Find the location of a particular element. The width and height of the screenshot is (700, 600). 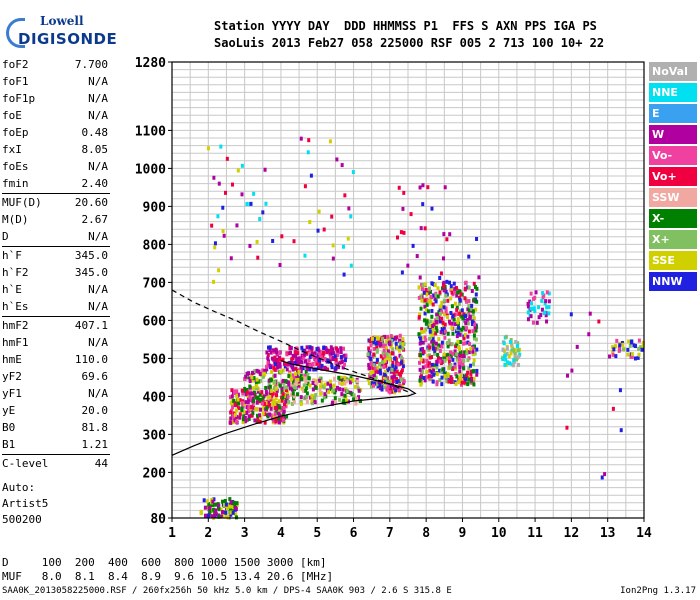

param-row: yF1 N/A is located at coordinates (55, 395).